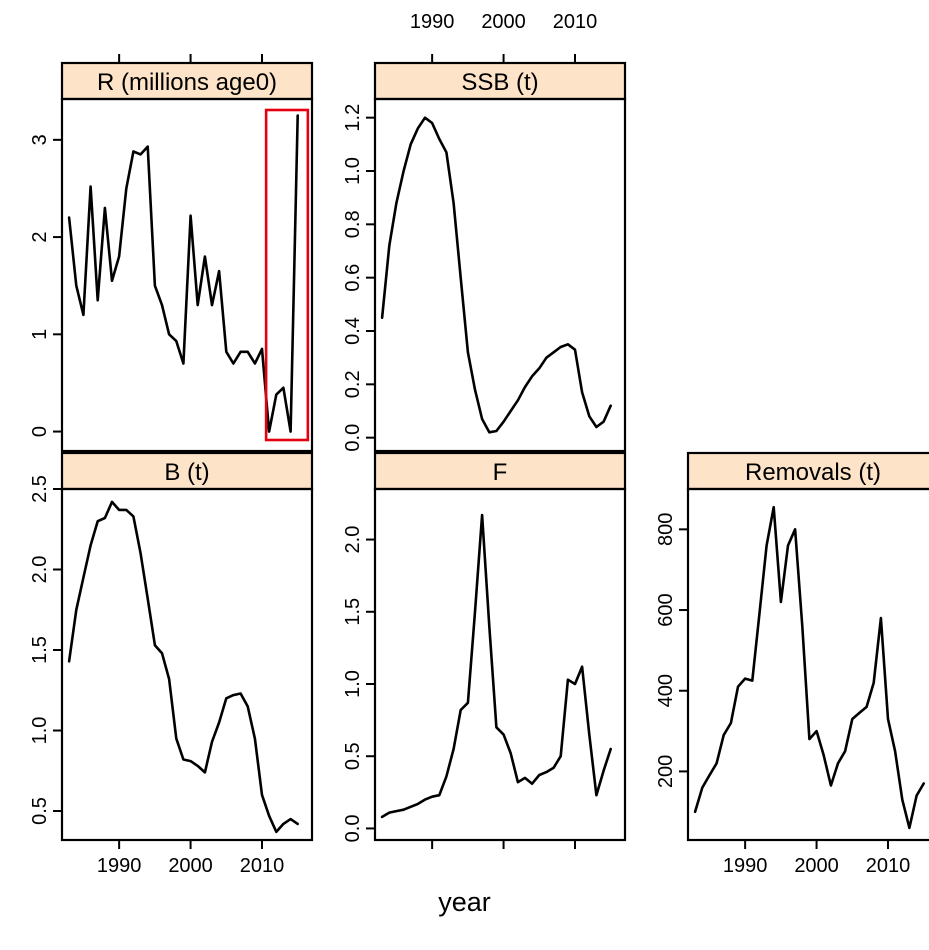 This screenshot has height=950, width=929. Describe the element at coordinates (666, 529) in the screenshot. I see `y-tick-label: 800` at that location.